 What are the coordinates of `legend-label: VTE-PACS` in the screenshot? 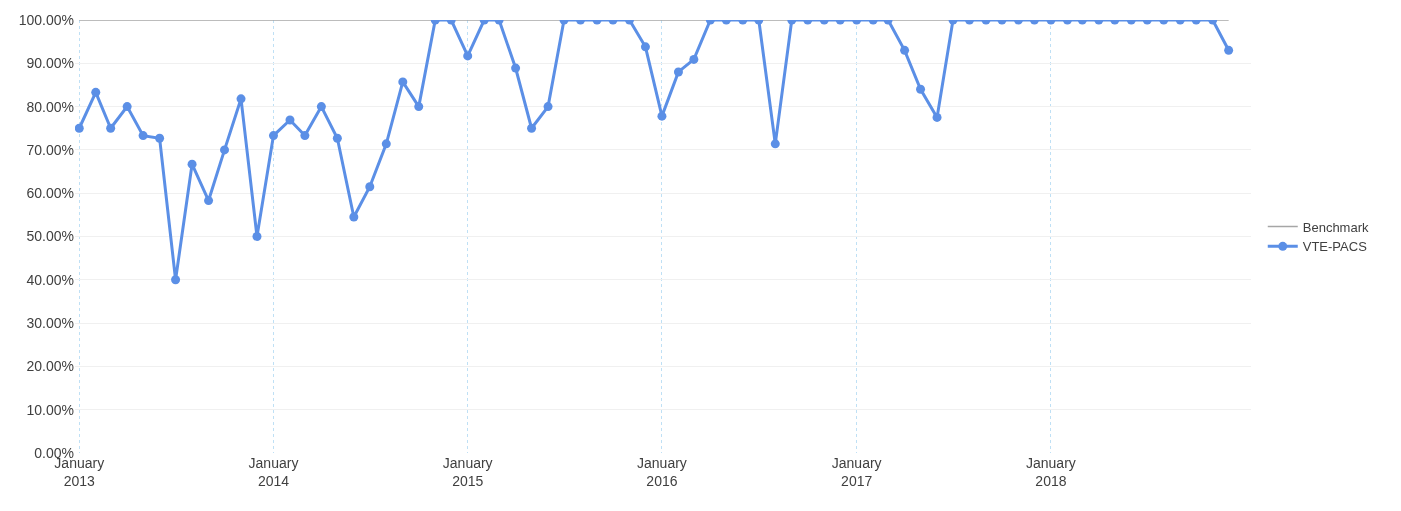 It's located at (1335, 247).